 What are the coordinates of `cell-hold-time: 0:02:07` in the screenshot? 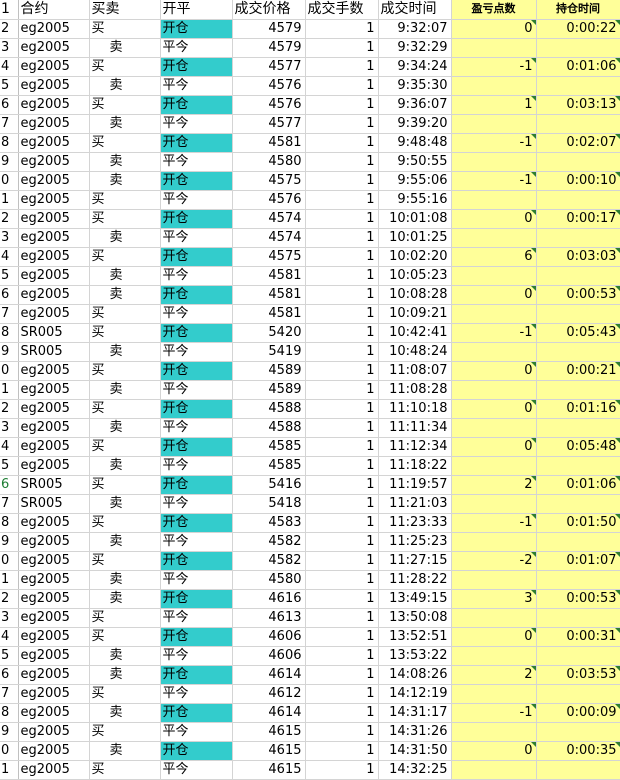 It's located at (578, 143).